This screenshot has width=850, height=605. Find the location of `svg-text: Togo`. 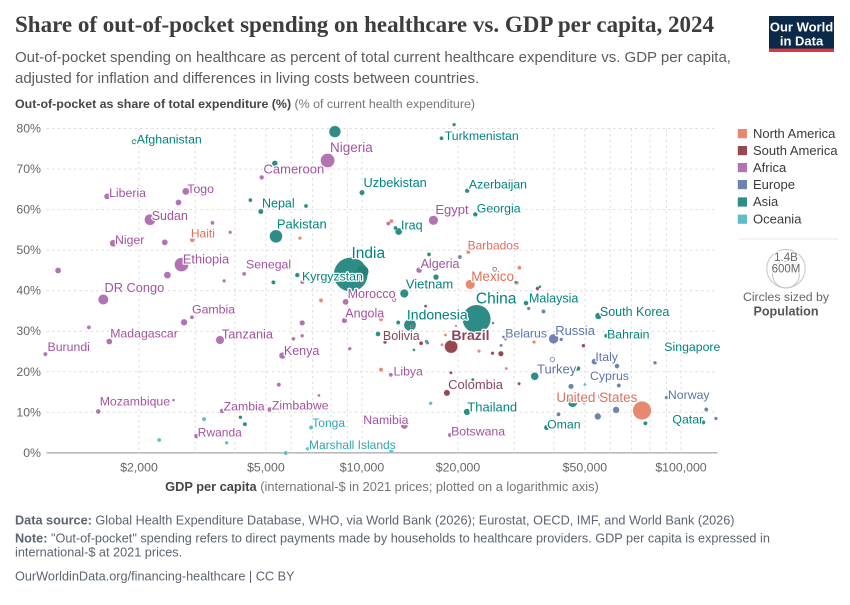

svg-text: Togo is located at coordinates (200, 189).